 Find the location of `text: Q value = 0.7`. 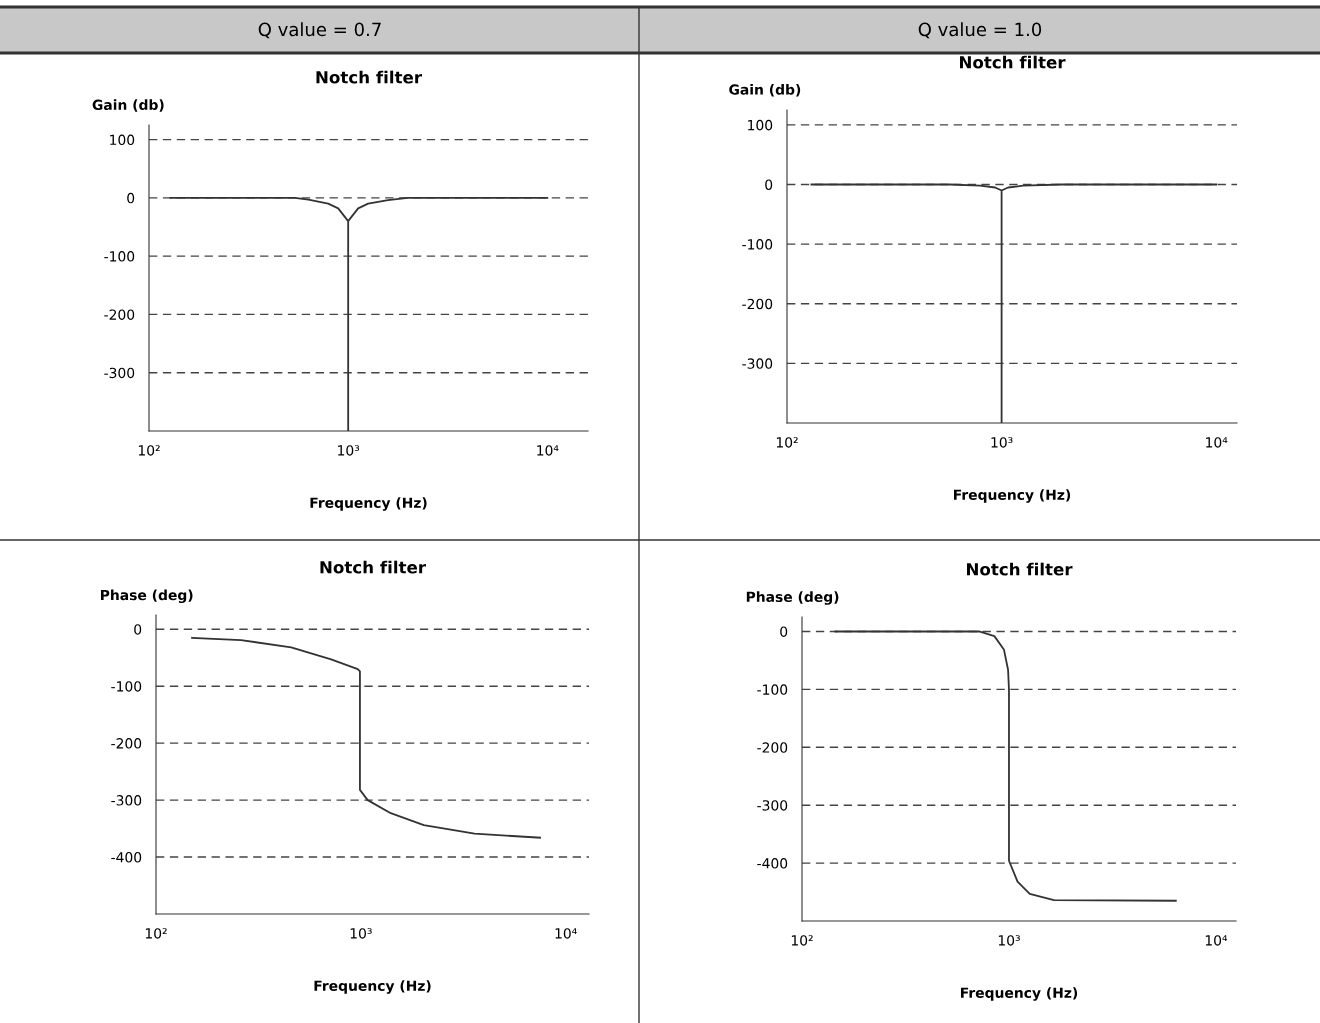

text: Q value = 0.7 is located at coordinates (319, 30).